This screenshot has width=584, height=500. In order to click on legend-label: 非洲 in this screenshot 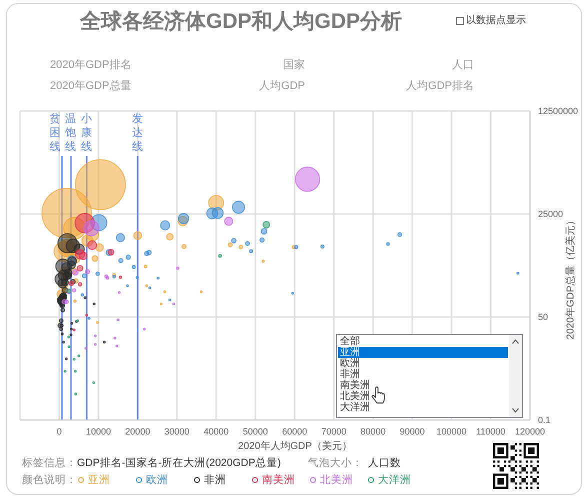, I will do `click(215, 480)`.